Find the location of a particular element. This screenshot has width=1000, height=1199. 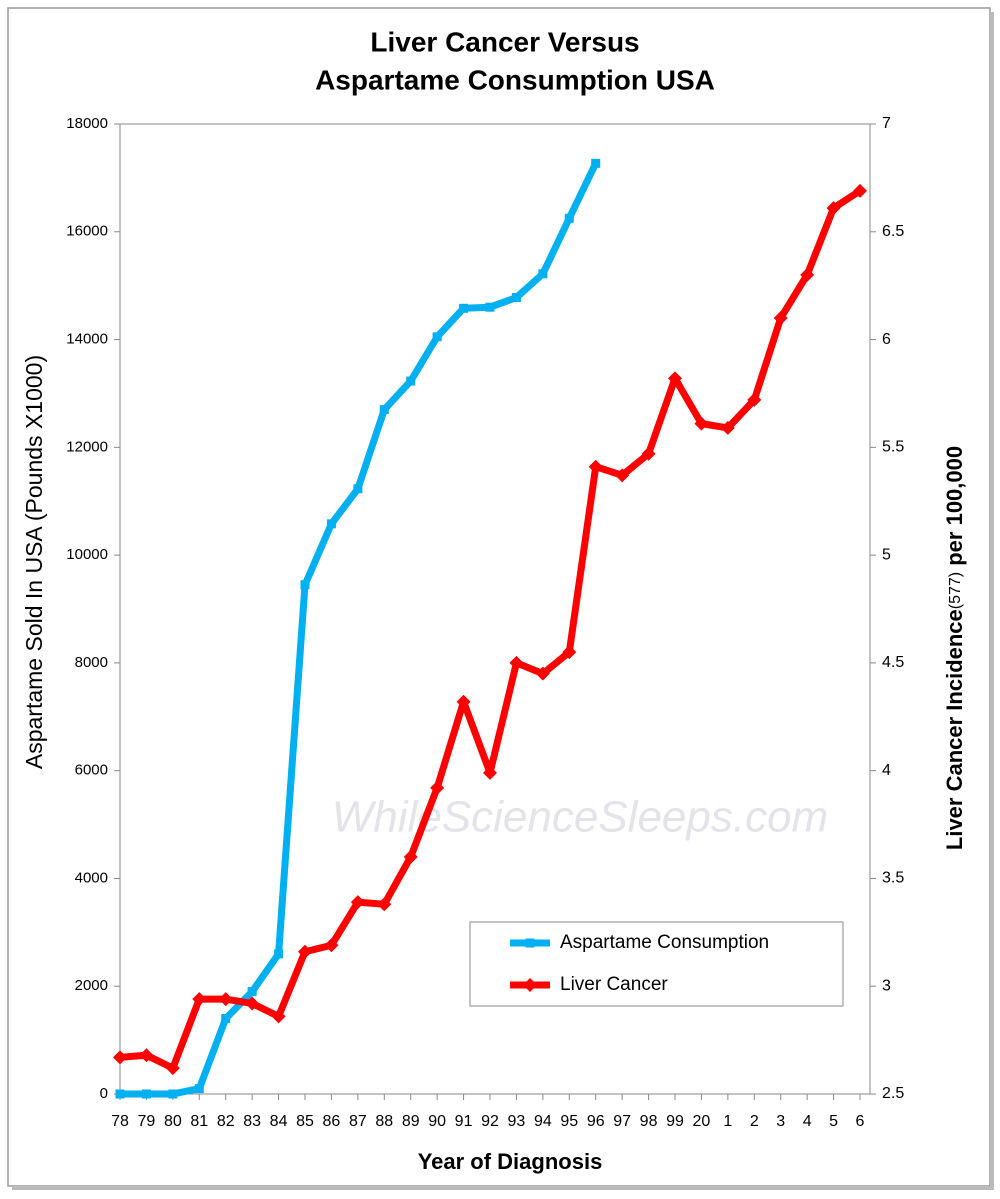

x-tick-label: 90 is located at coordinates (437, 1121).